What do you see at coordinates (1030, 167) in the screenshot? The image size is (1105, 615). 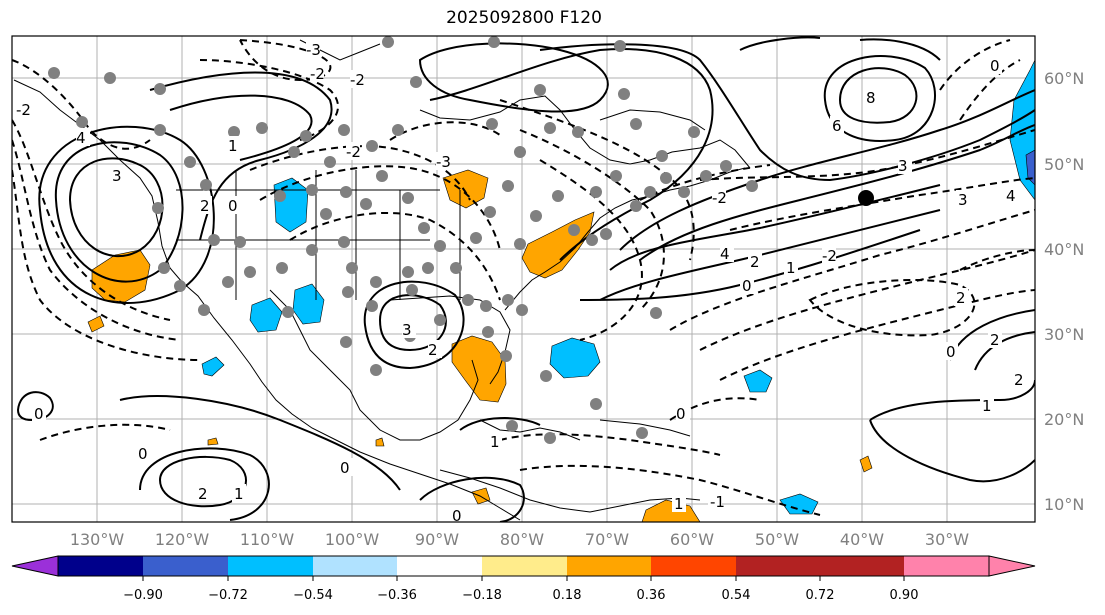 I see `fill-negative-dark` at bounding box center [1030, 167].